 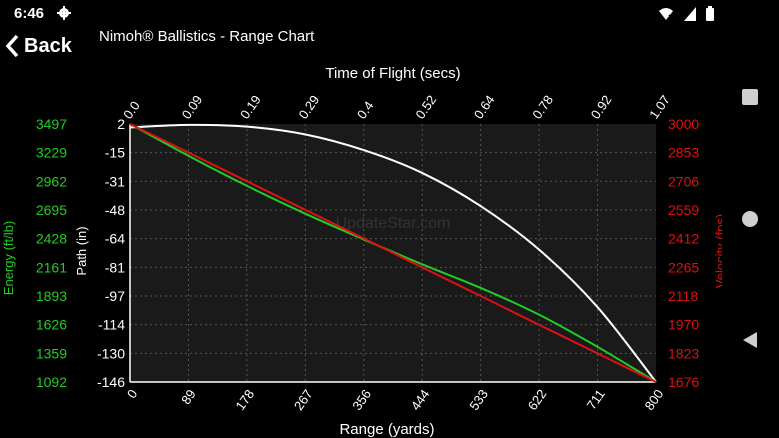 I want to click on path-tick-label: -130, so click(x=111, y=353).